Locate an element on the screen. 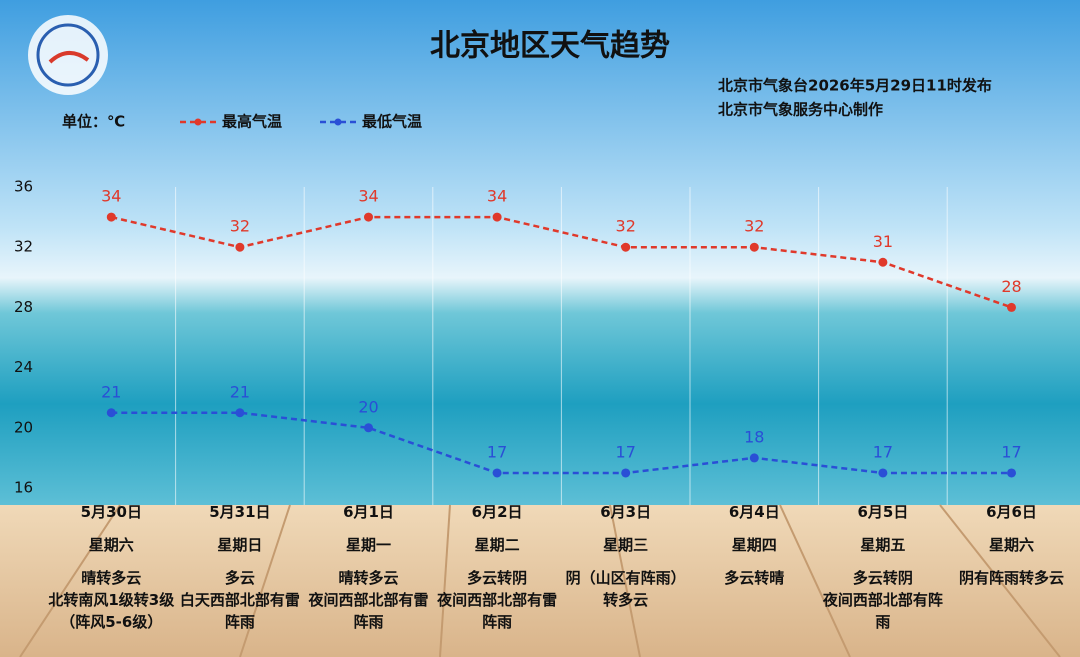 This screenshot has width=1080, height=657. weekday-label: 星期二 is located at coordinates (497, 545).